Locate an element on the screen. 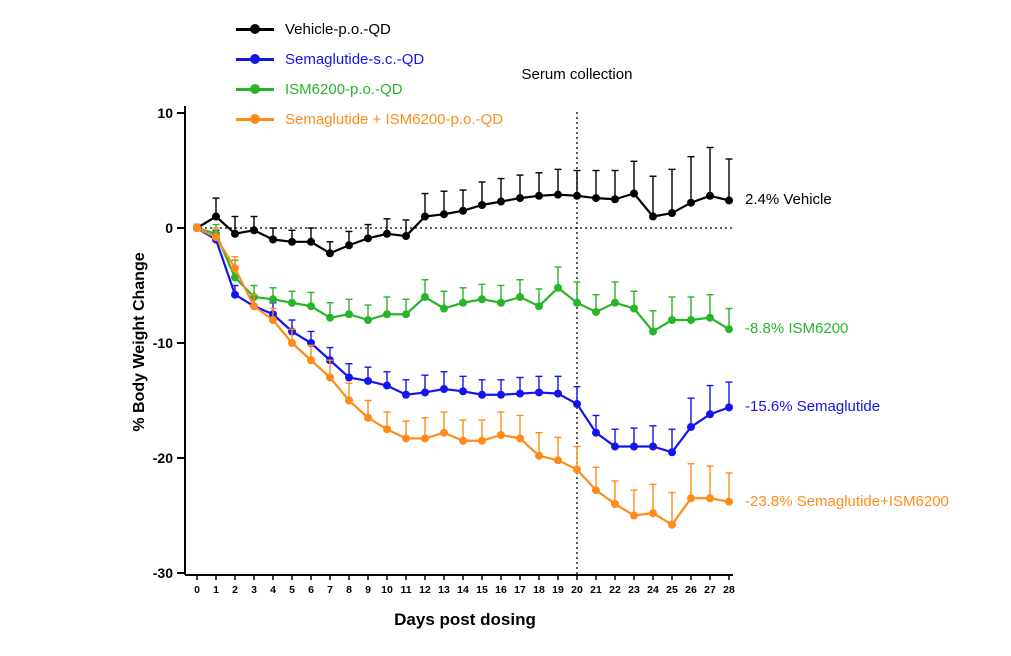 The image size is (1011, 656). svg-text: 8 is located at coordinates (349, 590).